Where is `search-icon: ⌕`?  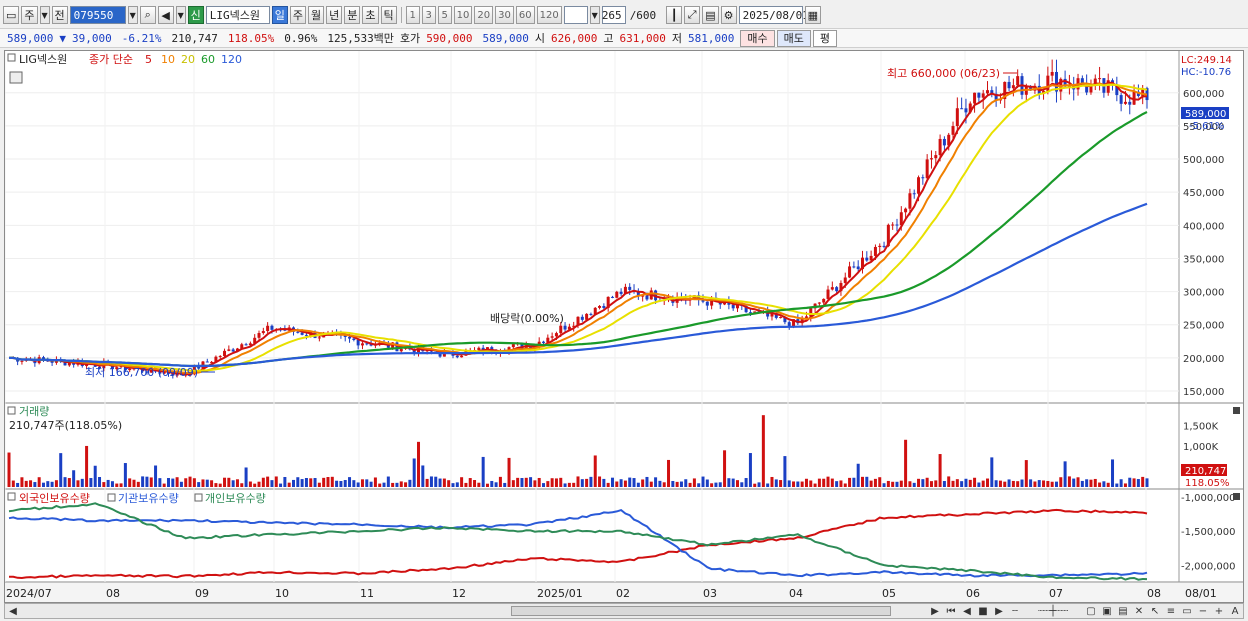
search-icon: ⌕ is located at coordinates (147, 15).